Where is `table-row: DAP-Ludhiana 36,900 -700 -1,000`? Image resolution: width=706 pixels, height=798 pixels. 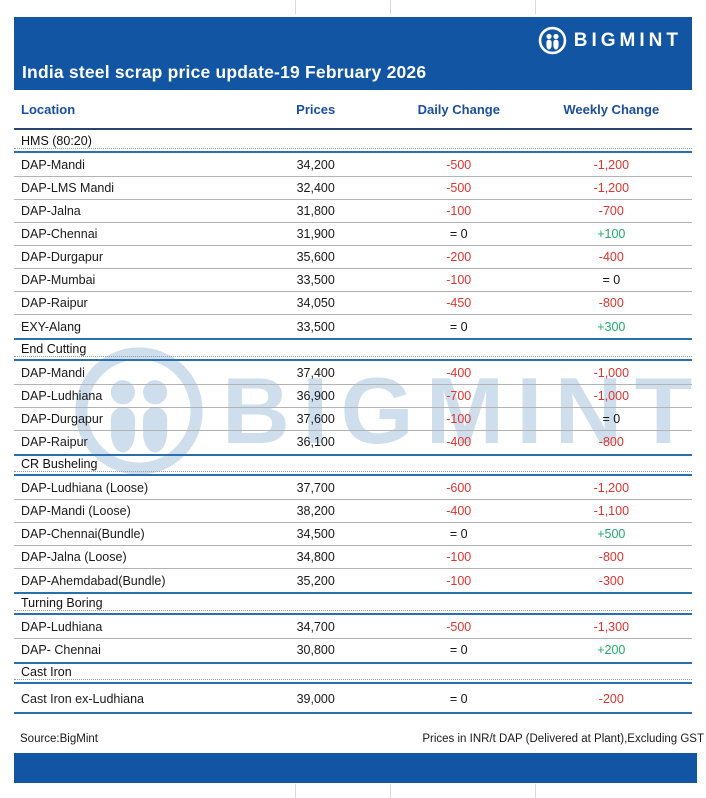
table-row: DAP-Ludhiana 36,900 -700 -1,000 is located at coordinates (353, 396).